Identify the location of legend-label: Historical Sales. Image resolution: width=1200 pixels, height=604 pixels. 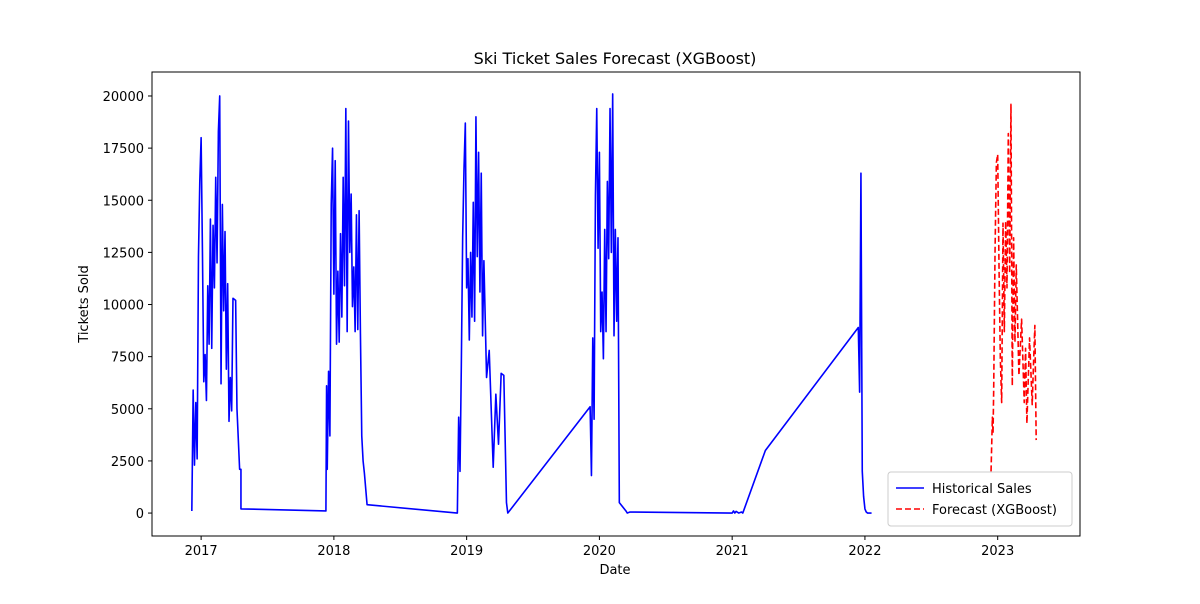
(982, 489).